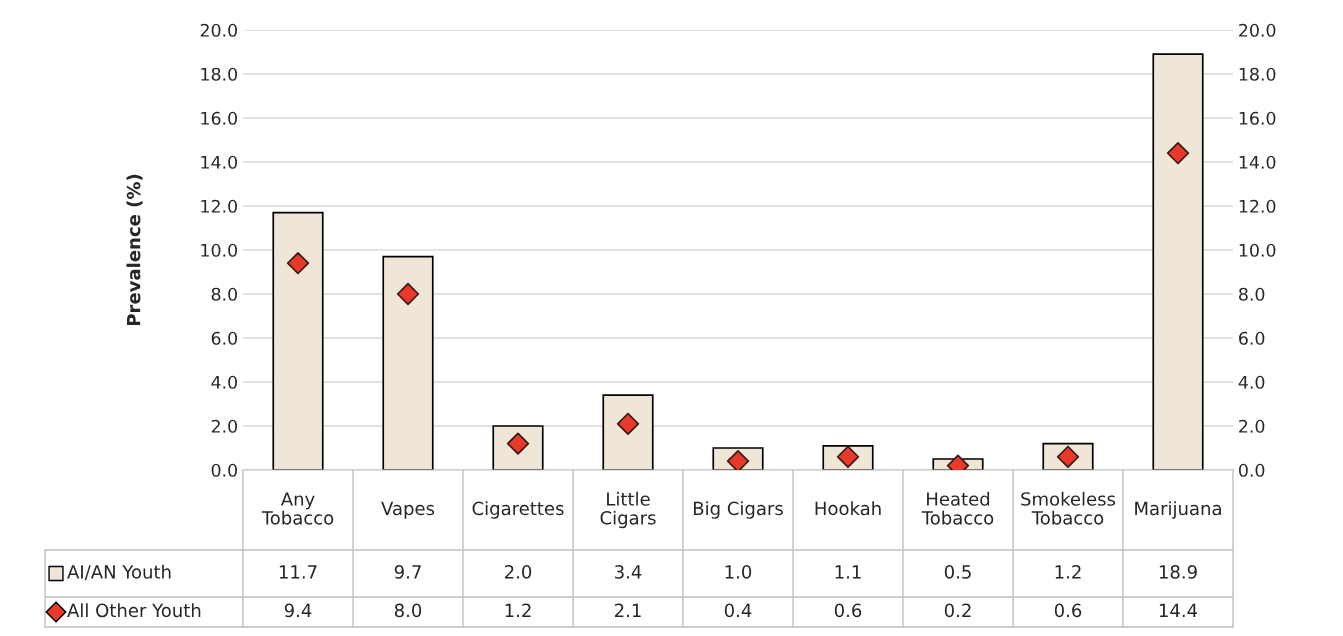  I want to click on y2-tick-label: 0.0, so click(1252, 470).